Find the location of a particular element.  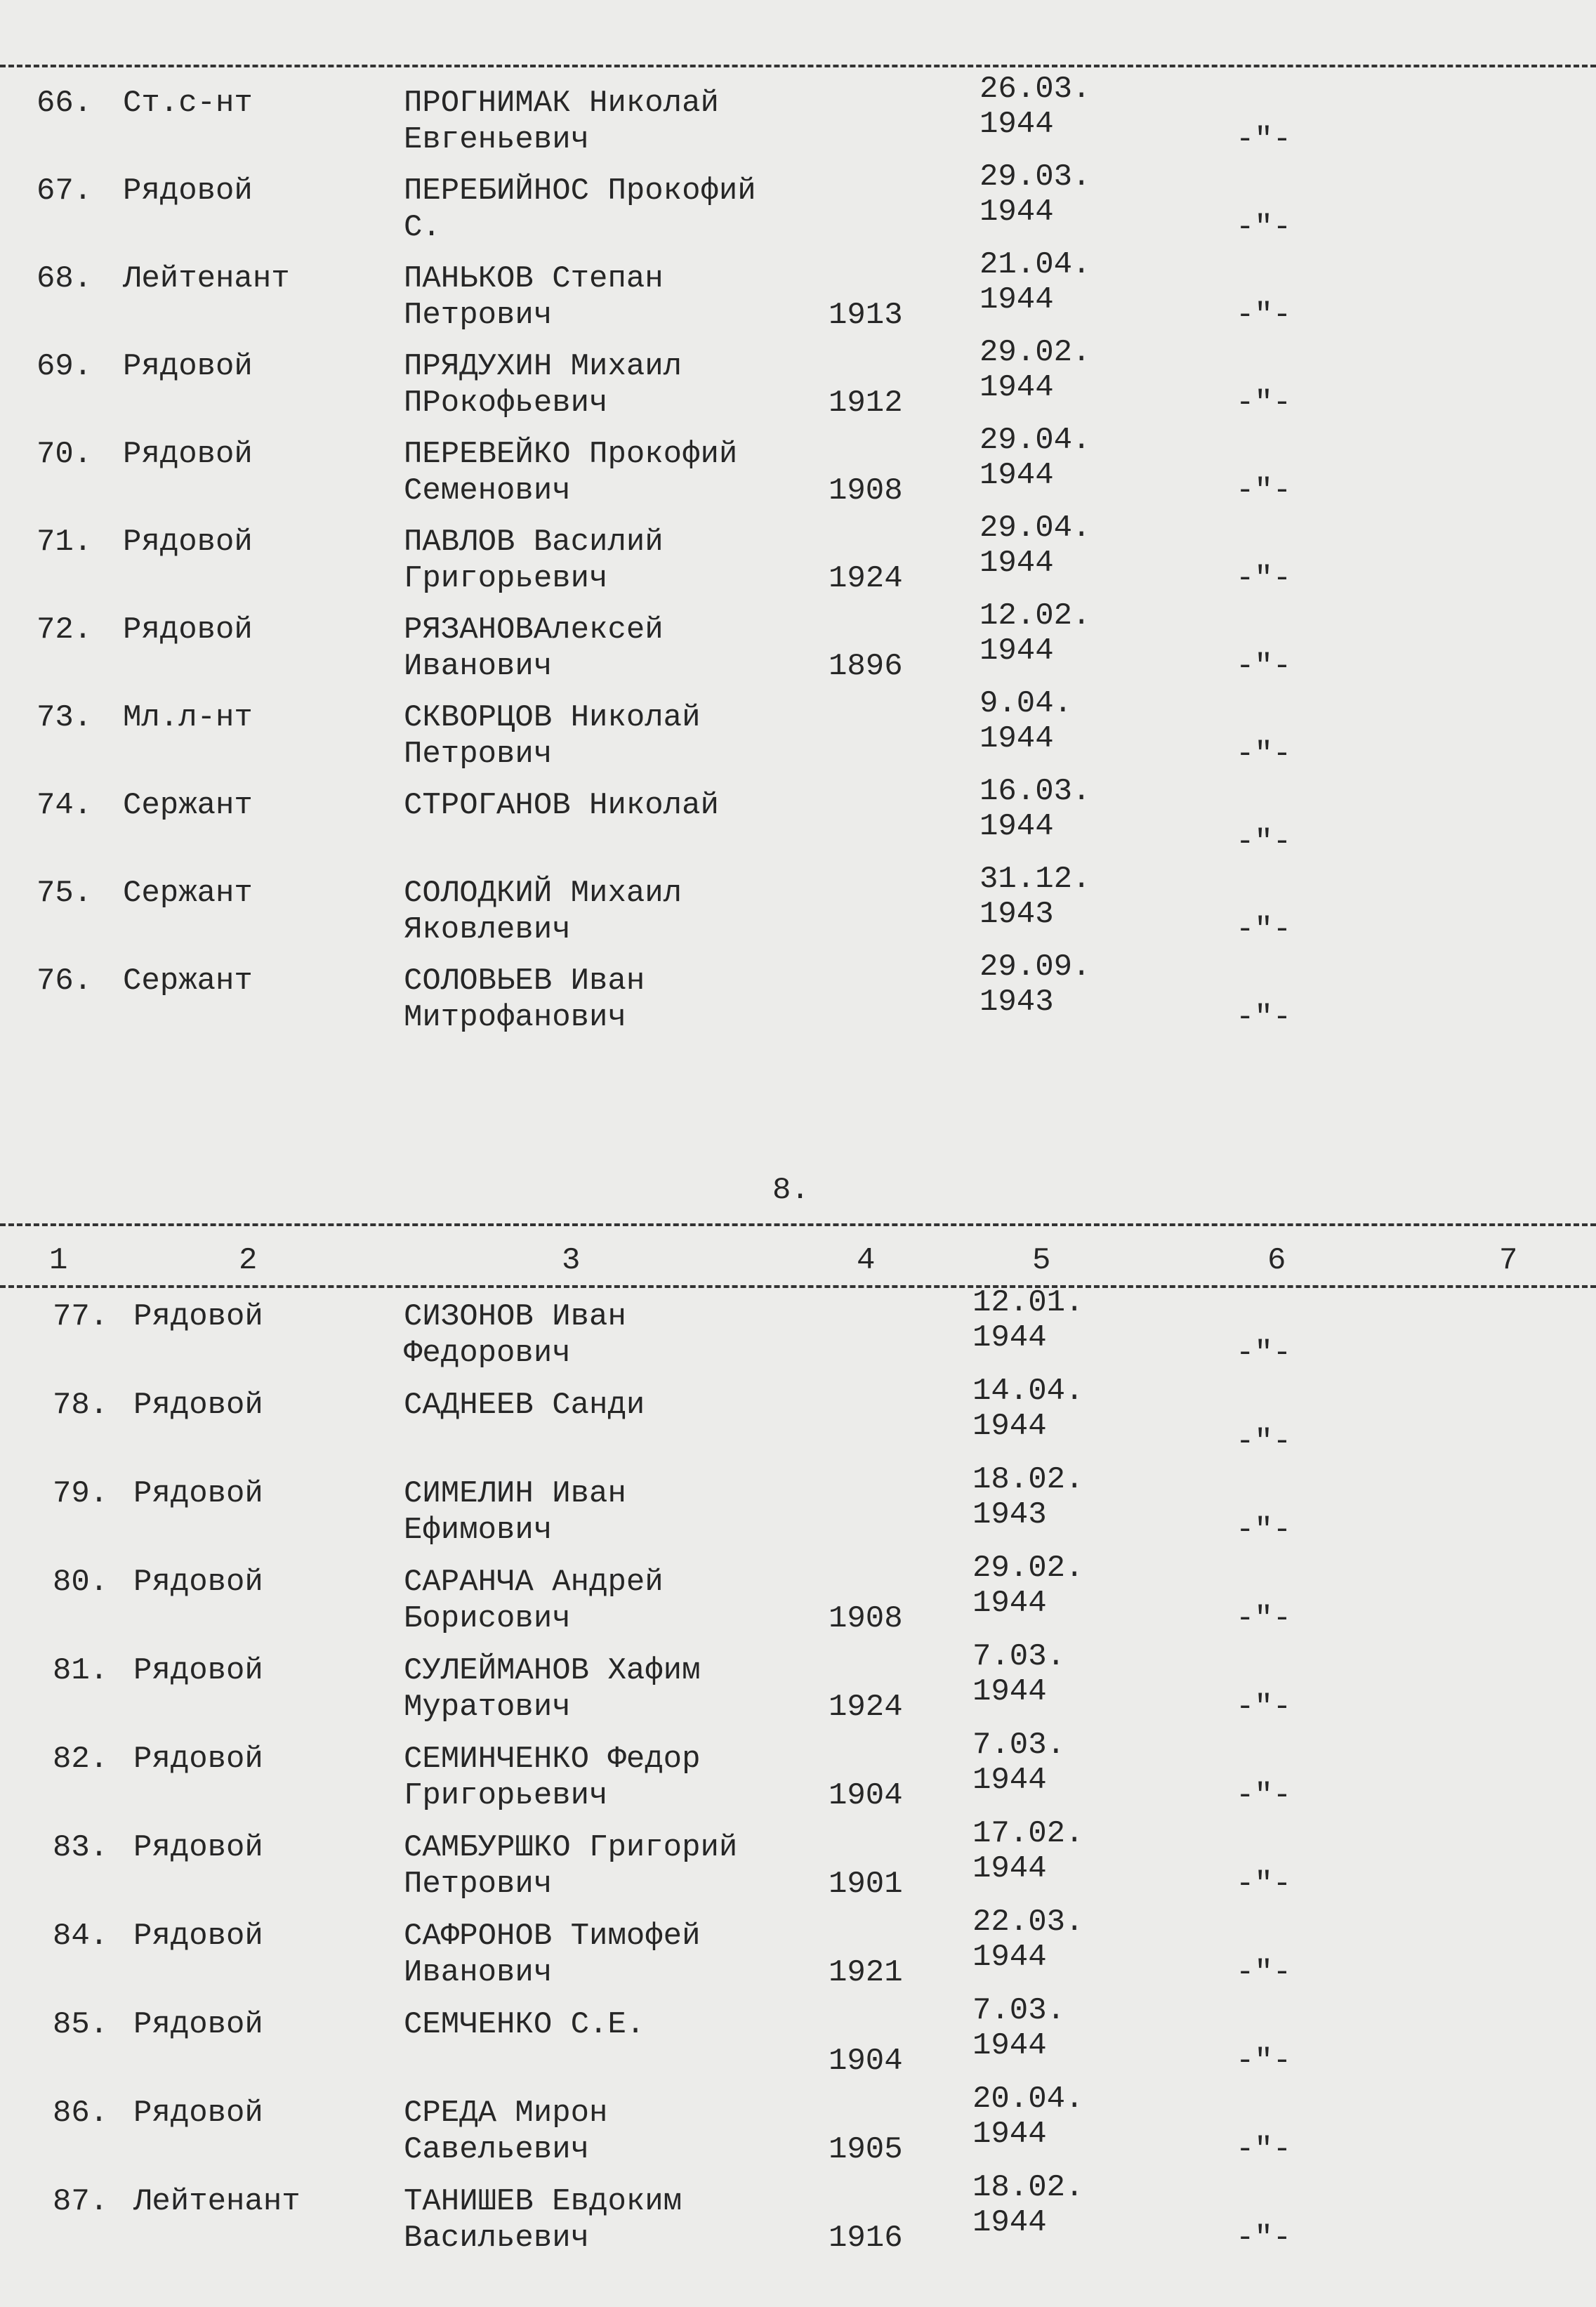

birth-year: 1905 is located at coordinates (866, 2149).